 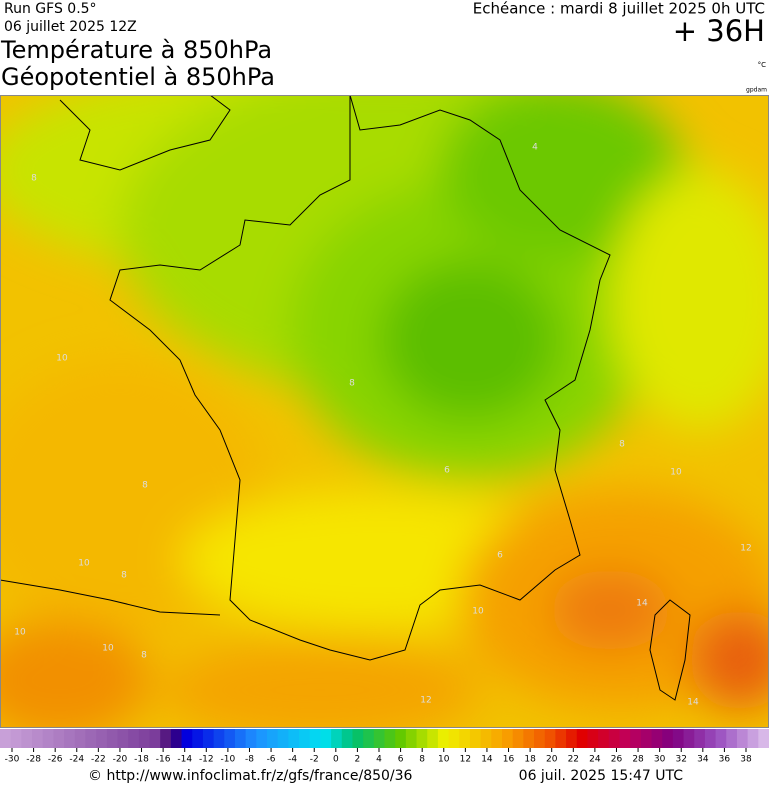 I want to click on colorbar-tick-label: 8, so click(x=422, y=760).